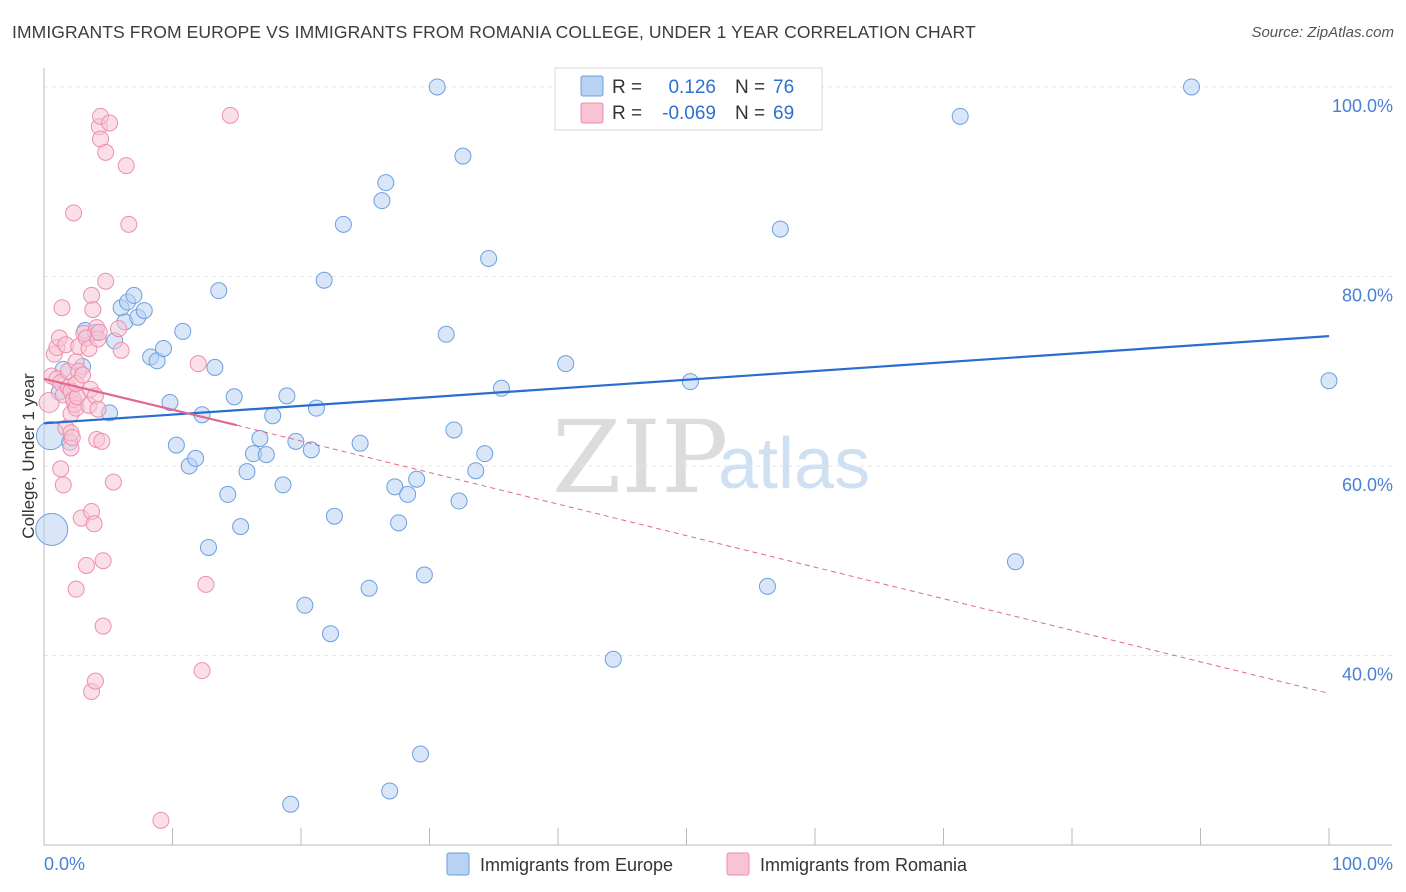 The image size is (1406, 892). What do you see at coordinates (627, 113) in the screenshot?
I see `legend-romania-r-label: R =` at bounding box center [627, 113].